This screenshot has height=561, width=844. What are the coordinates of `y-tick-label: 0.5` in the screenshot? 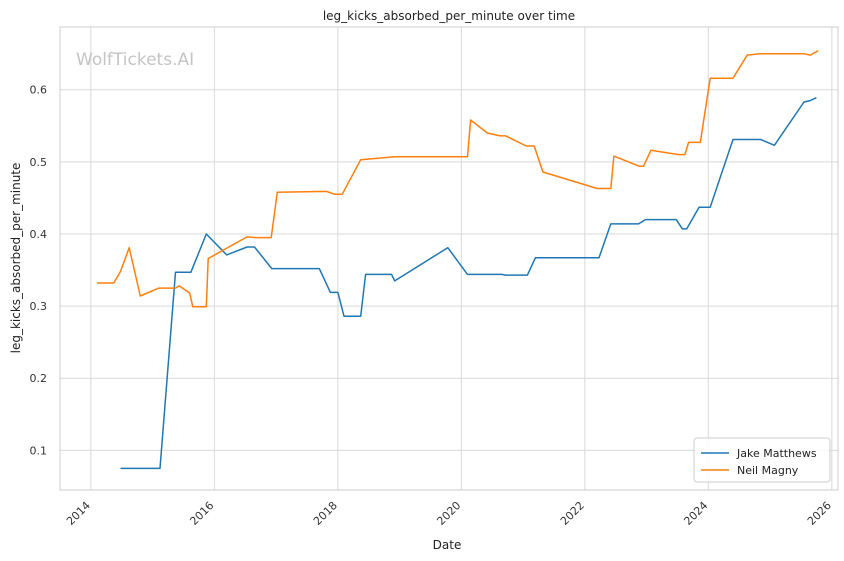 It's located at (39, 162).